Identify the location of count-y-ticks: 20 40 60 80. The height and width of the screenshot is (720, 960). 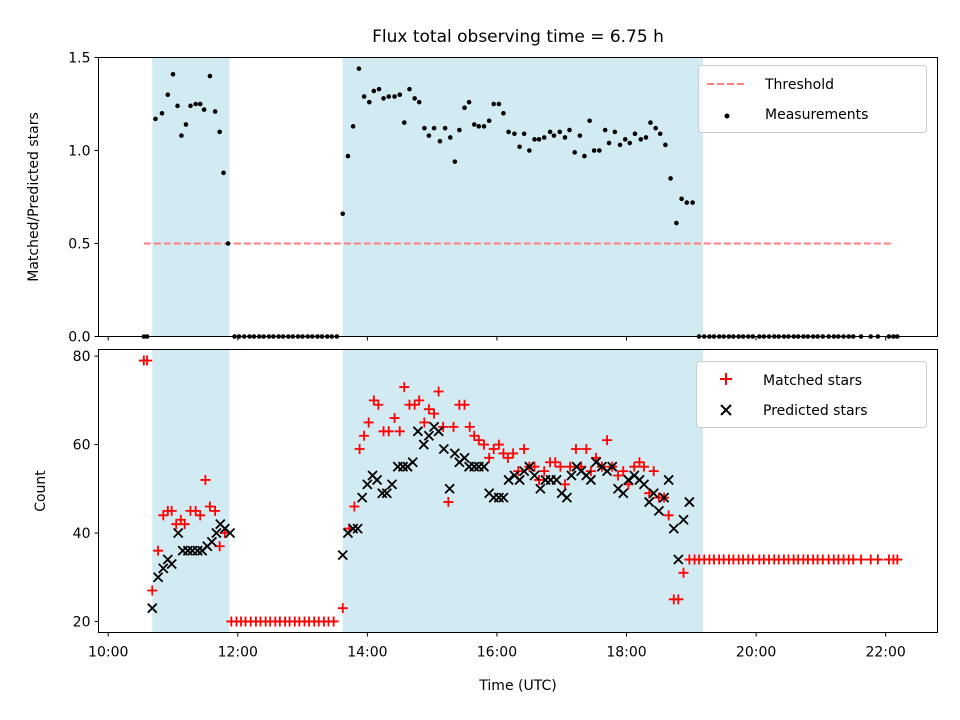
(86, 489).